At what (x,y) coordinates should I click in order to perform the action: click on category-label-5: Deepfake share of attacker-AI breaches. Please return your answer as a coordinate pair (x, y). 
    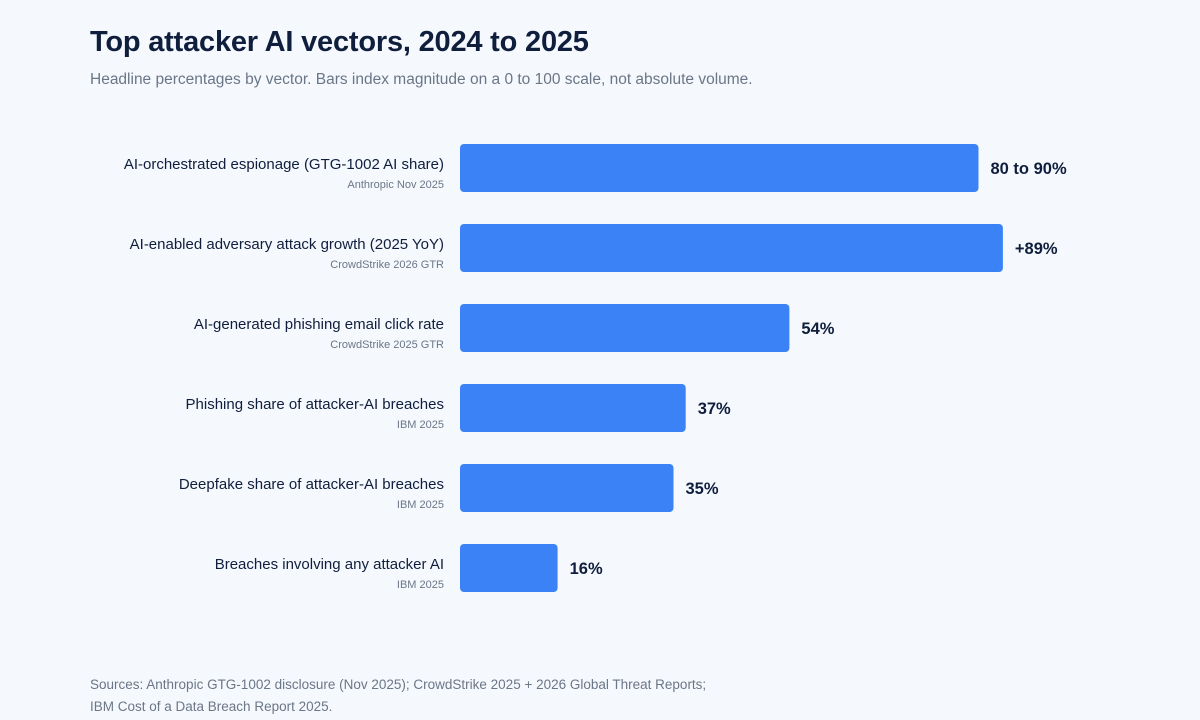
    Looking at the image, I should click on (311, 484).